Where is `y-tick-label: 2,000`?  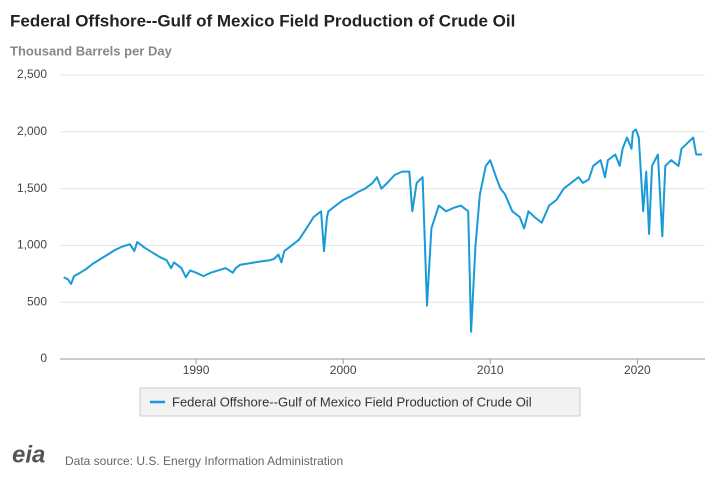
y-tick-label: 2,000 is located at coordinates (32, 131).